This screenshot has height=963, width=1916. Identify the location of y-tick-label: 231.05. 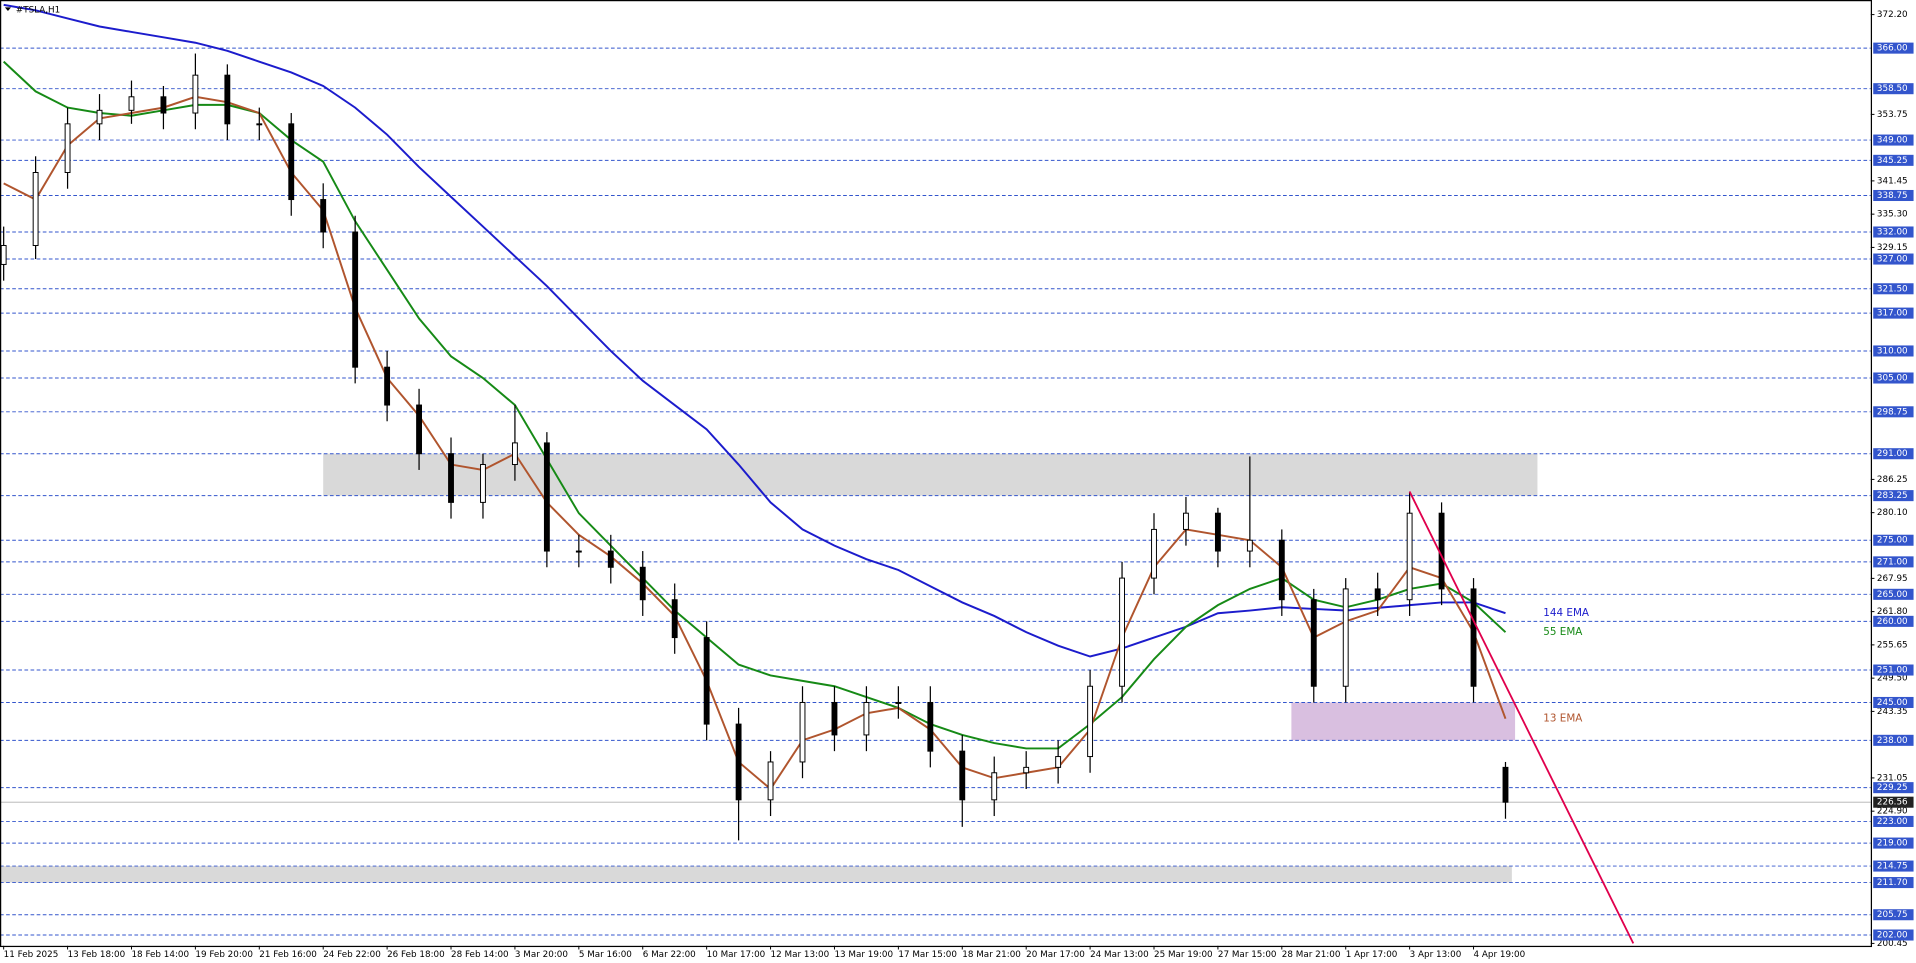
(1892, 778).